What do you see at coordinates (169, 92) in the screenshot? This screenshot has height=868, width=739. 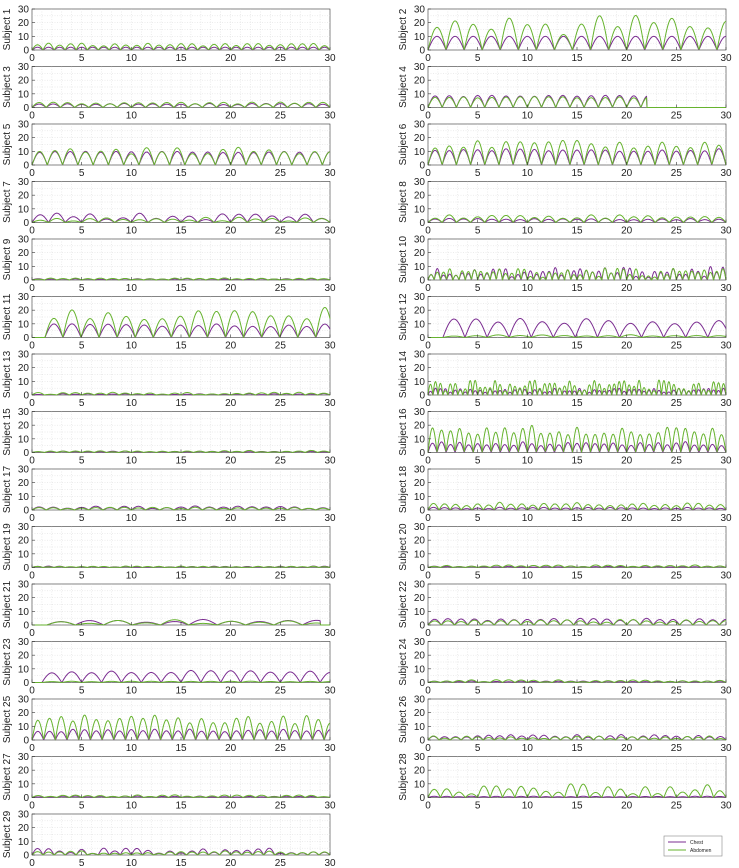 I see `subplot: 0 10 20 30 0 5 10 15 20 25 30 Subject 3` at bounding box center [169, 92].